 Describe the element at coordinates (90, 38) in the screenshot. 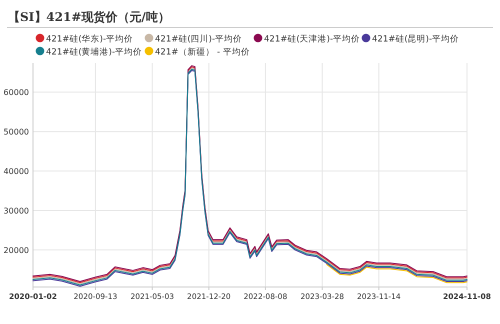

I see `legend-label: 421#硅(华东)-平均价` at that location.